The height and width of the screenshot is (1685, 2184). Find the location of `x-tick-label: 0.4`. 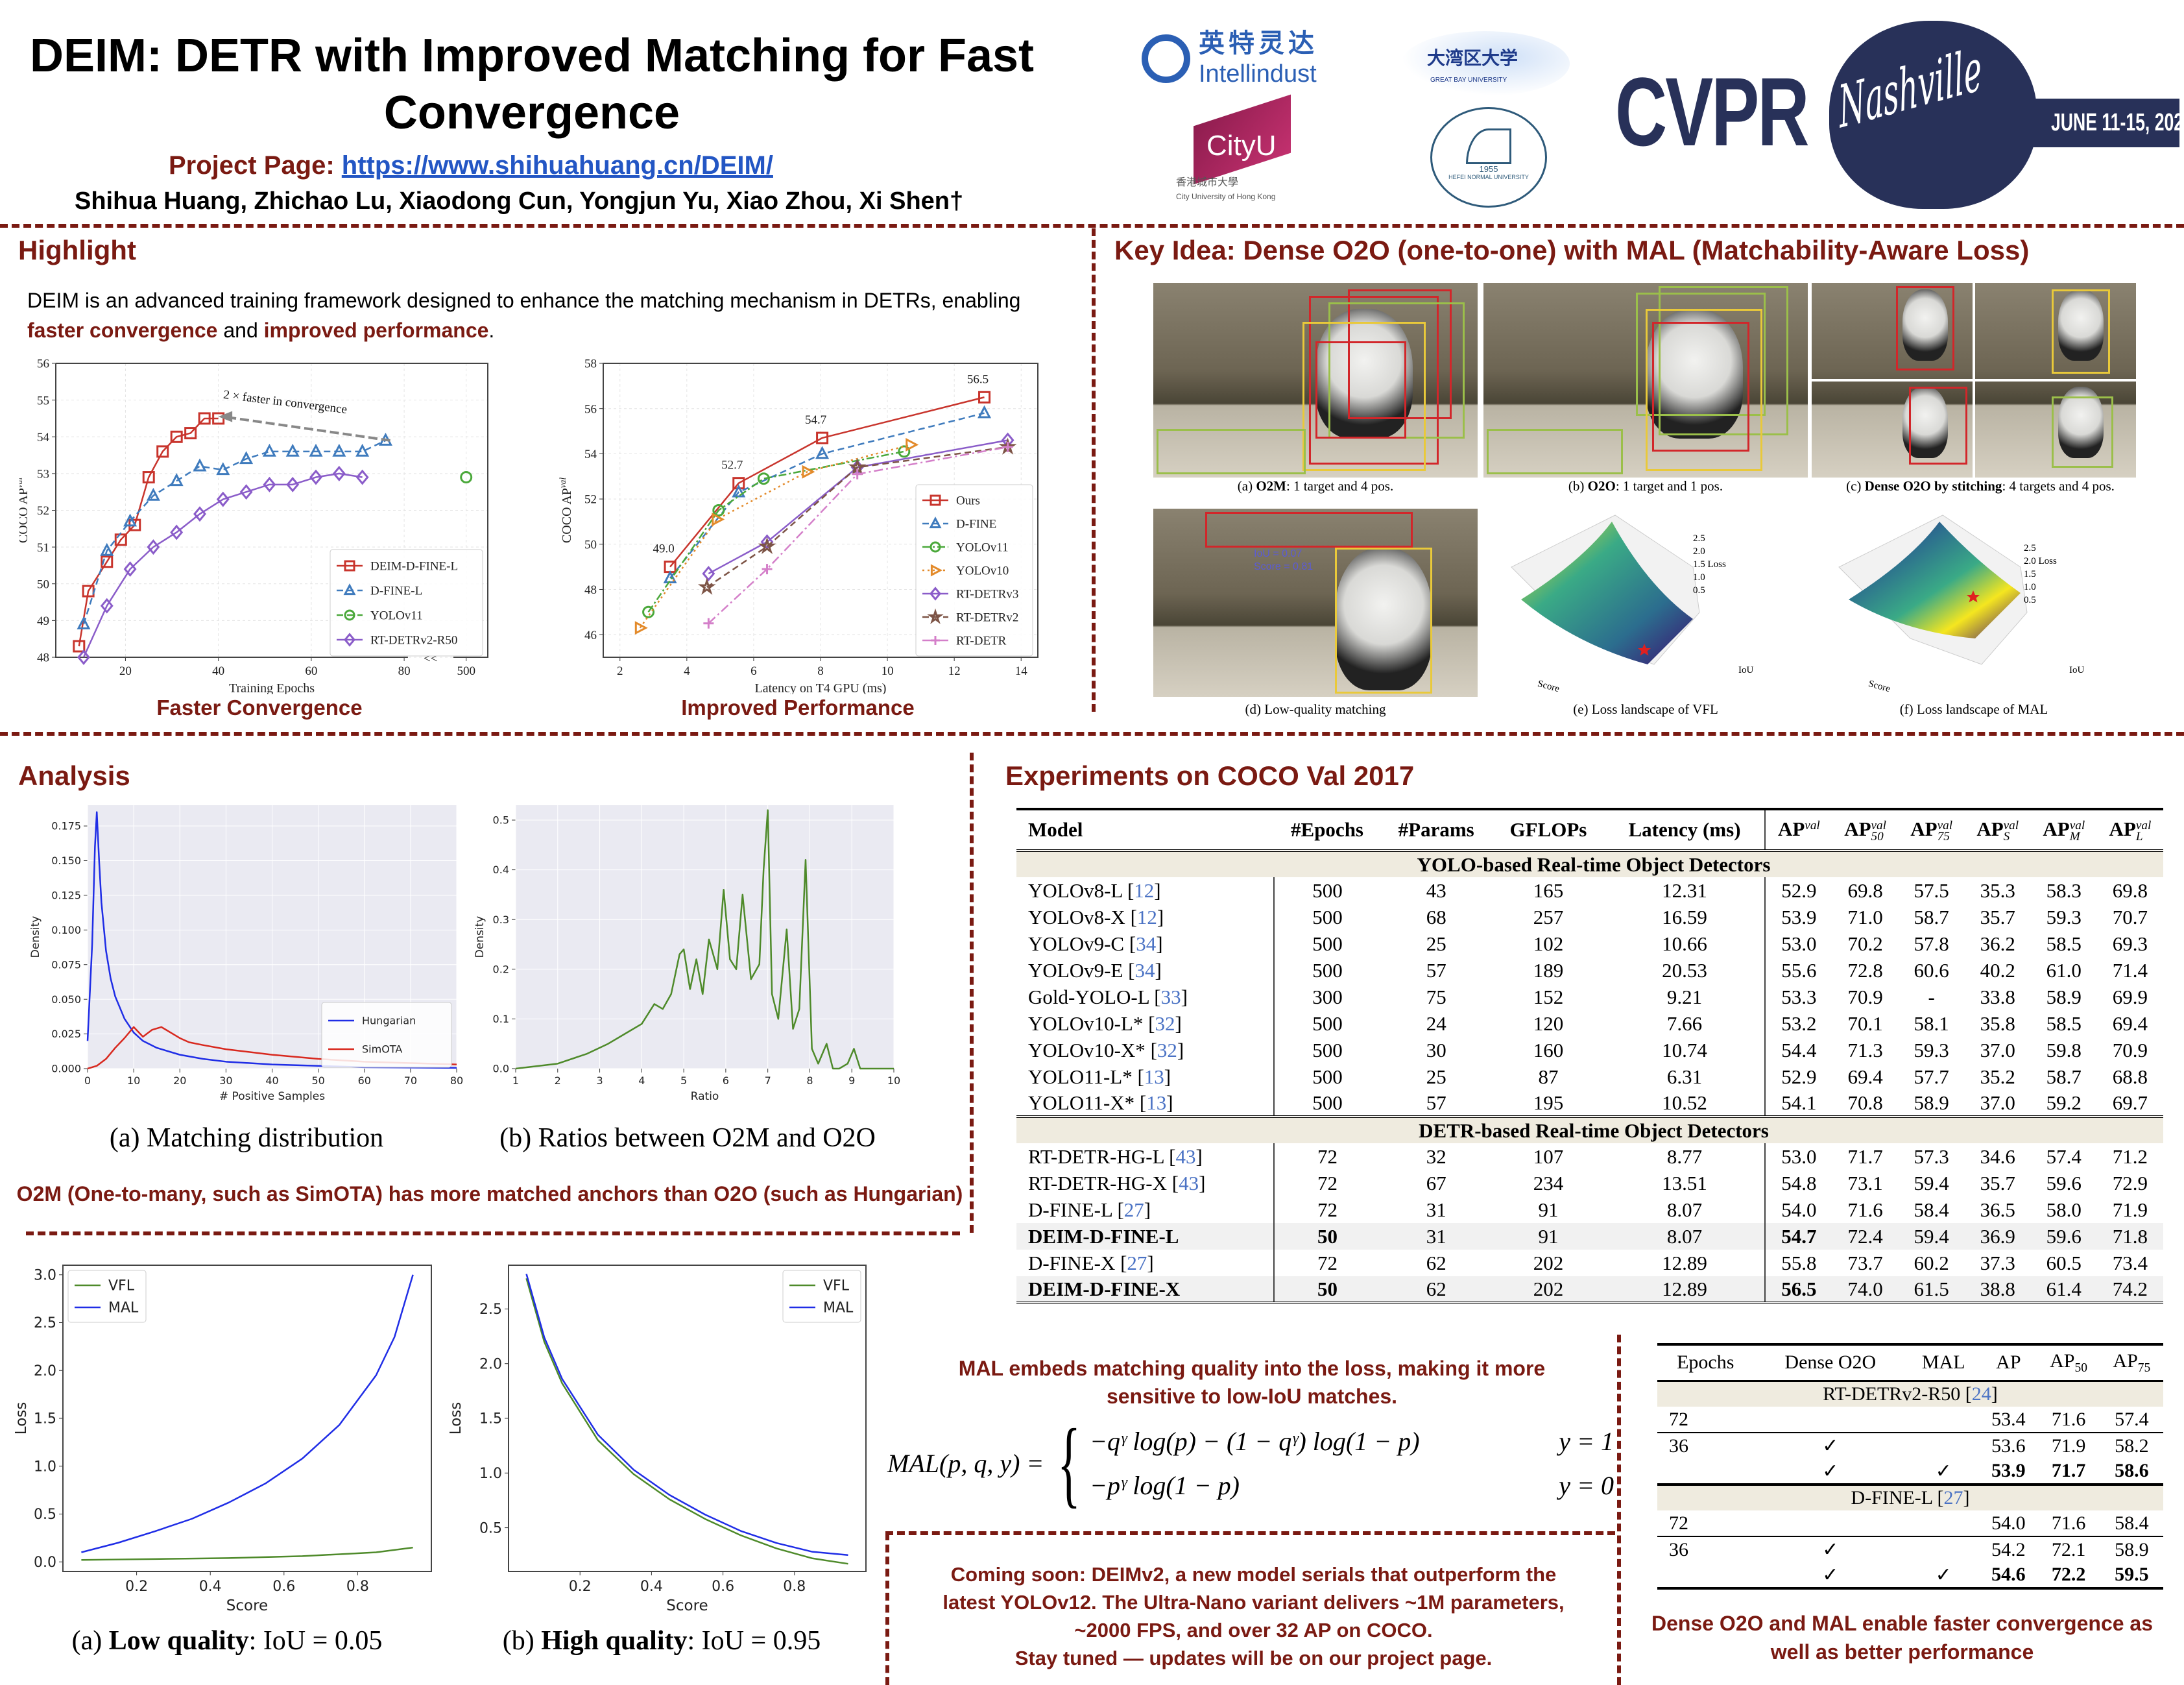

x-tick-label: 0.4 is located at coordinates (211, 1587).